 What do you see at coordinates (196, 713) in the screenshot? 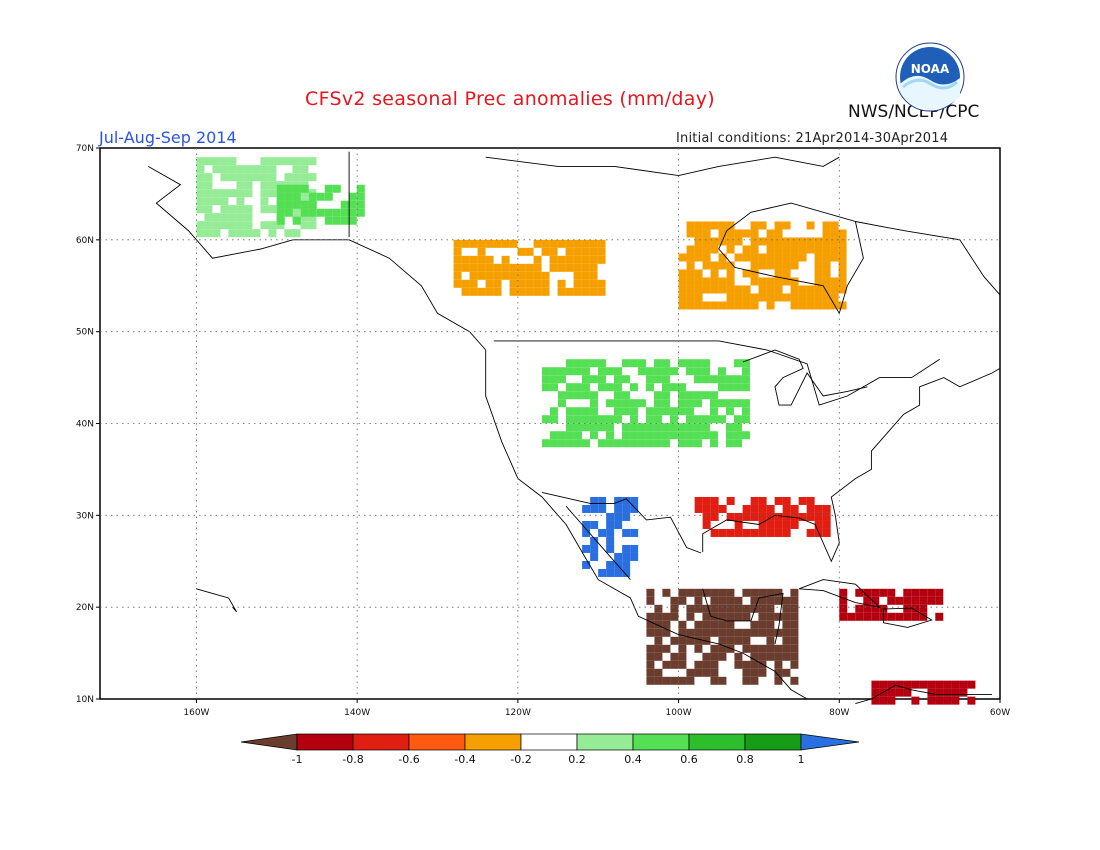
I see `lon-tick-label: 160W` at bounding box center [196, 713].